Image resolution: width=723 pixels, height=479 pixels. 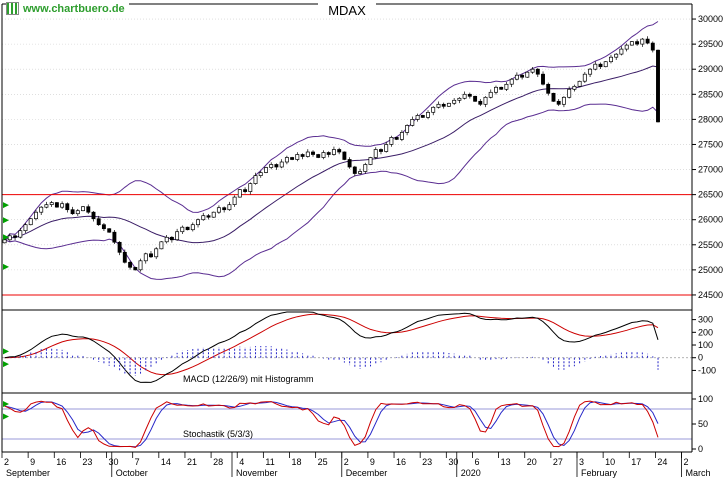 What do you see at coordinates (241, 462) in the screenshot?
I see `x-axis-week-label: 4` at bounding box center [241, 462].